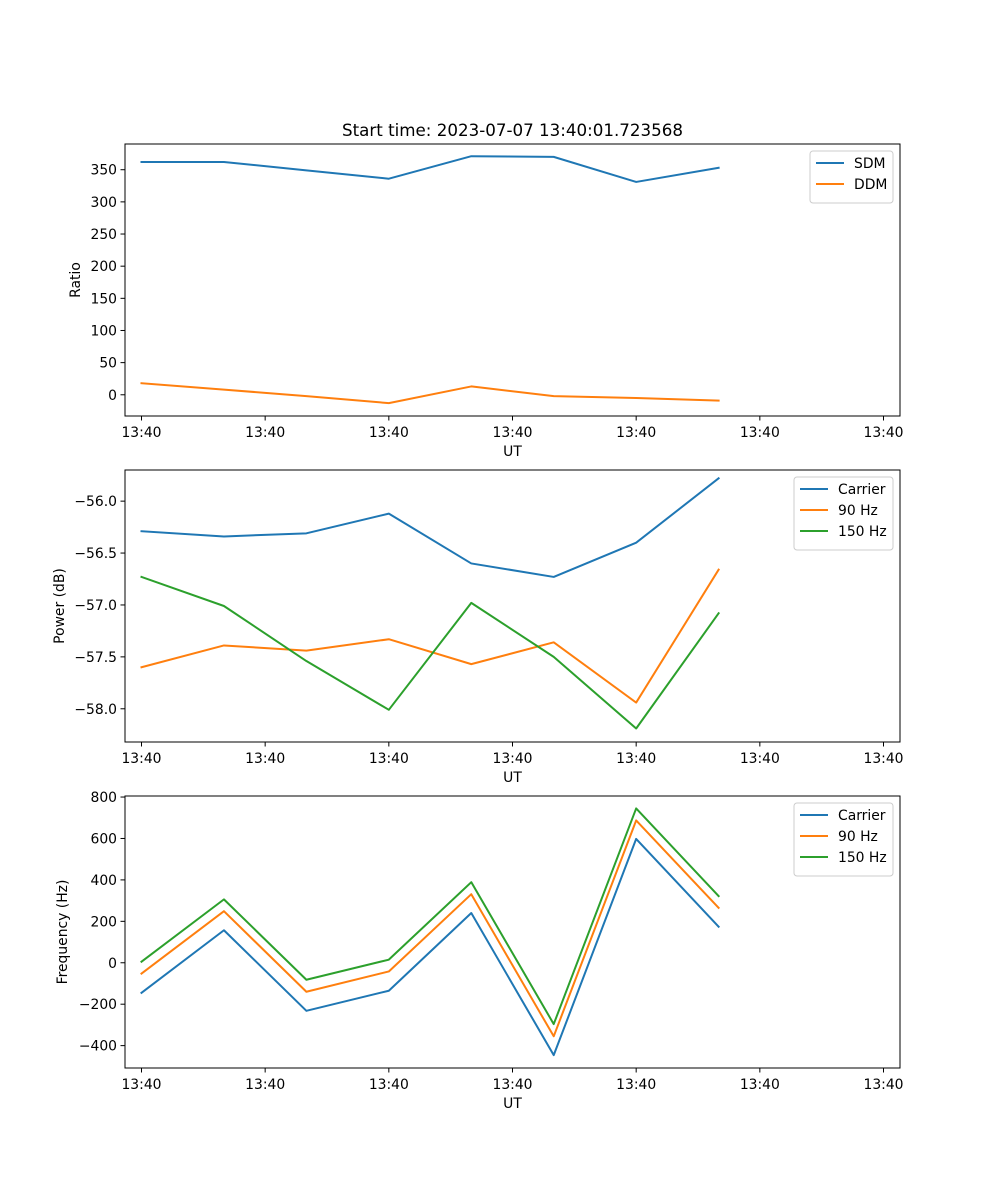 The height and width of the screenshot is (1200, 1000). What do you see at coordinates (103, 881) in the screenshot?
I see `y-tick-label: 400` at bounding box center [103, 881].